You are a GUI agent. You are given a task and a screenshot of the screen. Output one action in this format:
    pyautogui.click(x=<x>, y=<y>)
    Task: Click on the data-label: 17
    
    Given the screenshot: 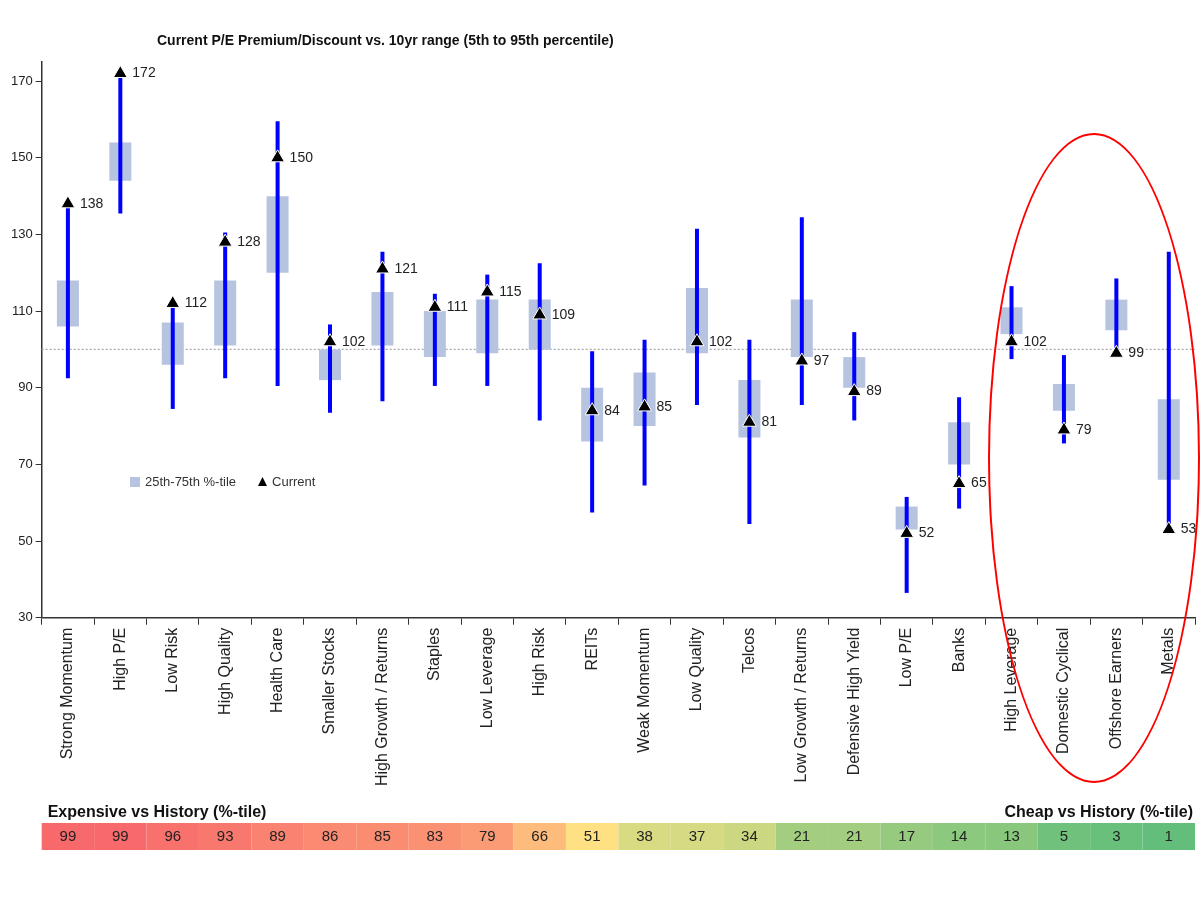 What is the action you would take?
    pyautogui.click(x=907, y=835)
    